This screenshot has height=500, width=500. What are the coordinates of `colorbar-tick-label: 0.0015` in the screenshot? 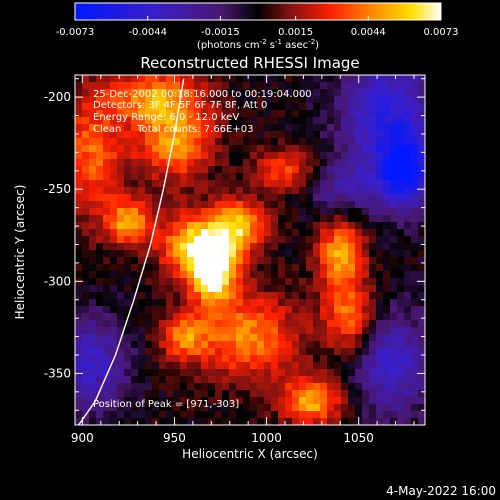 It's located at (295, 32).